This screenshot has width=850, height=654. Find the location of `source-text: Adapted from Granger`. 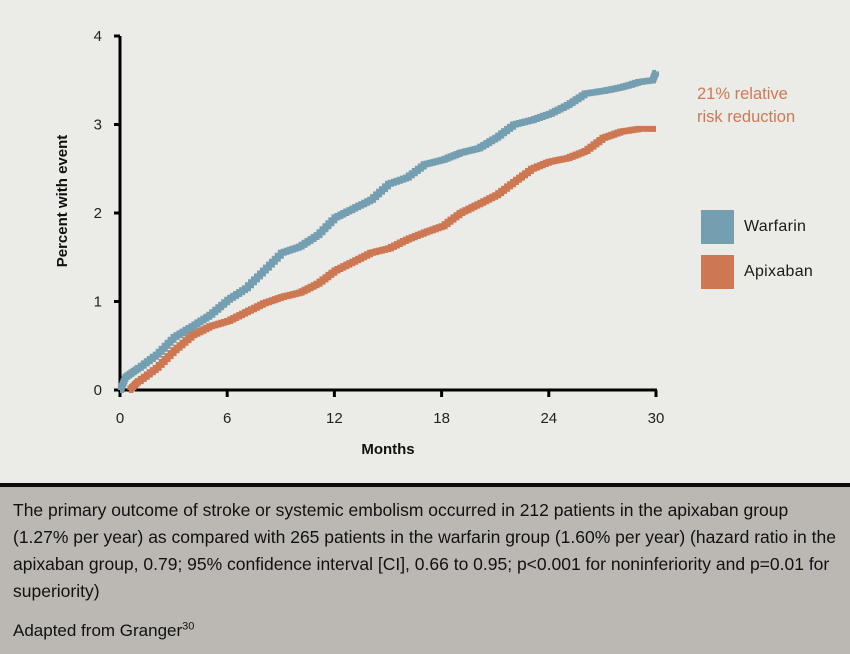

source-text: Adapted from Granger is located at coordinates (98, 630).